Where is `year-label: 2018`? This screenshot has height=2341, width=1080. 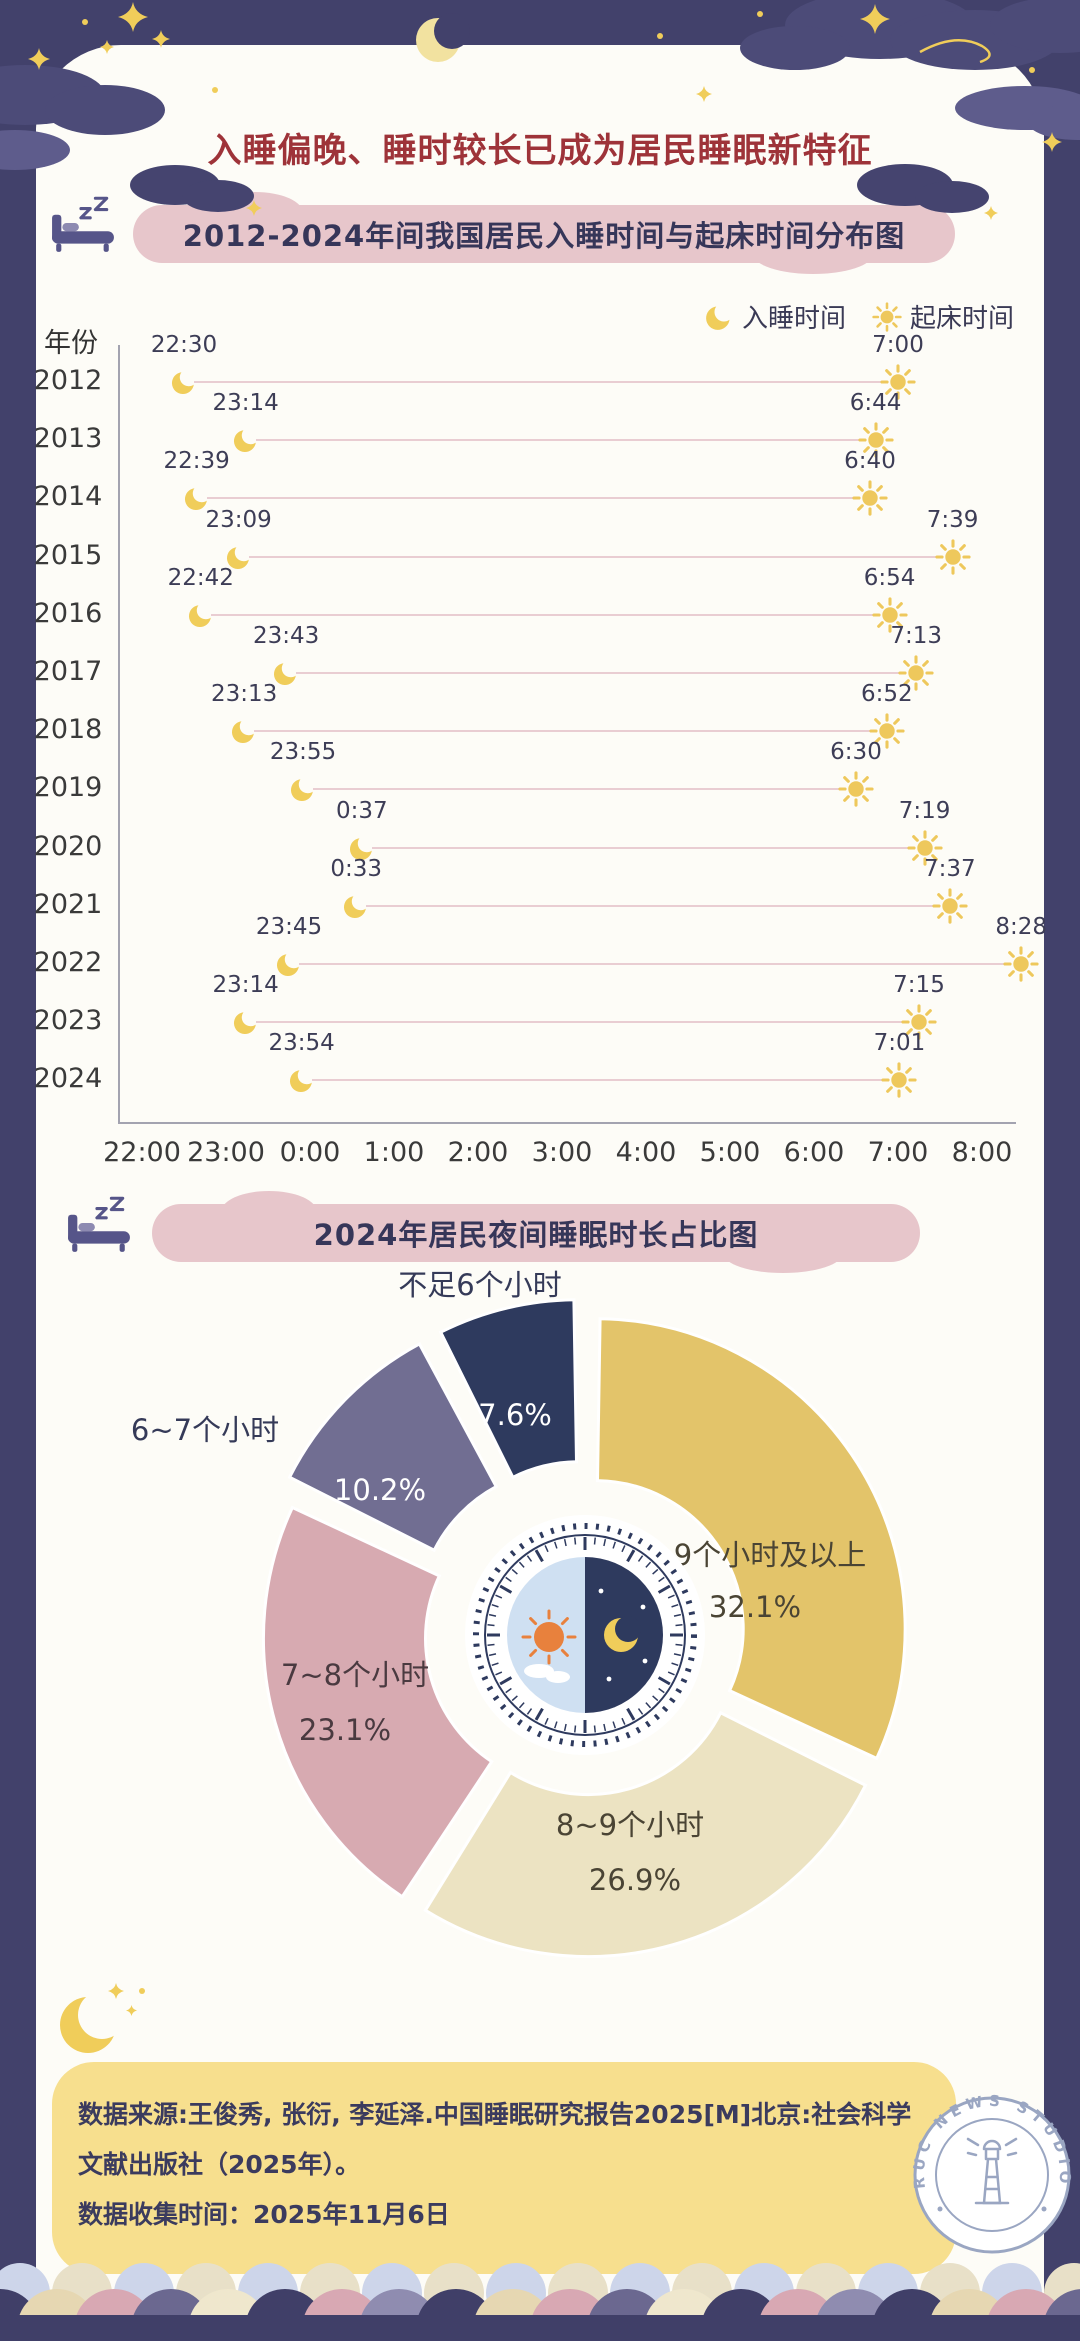 year-label: 2018 is located at coordinates (68, 730).